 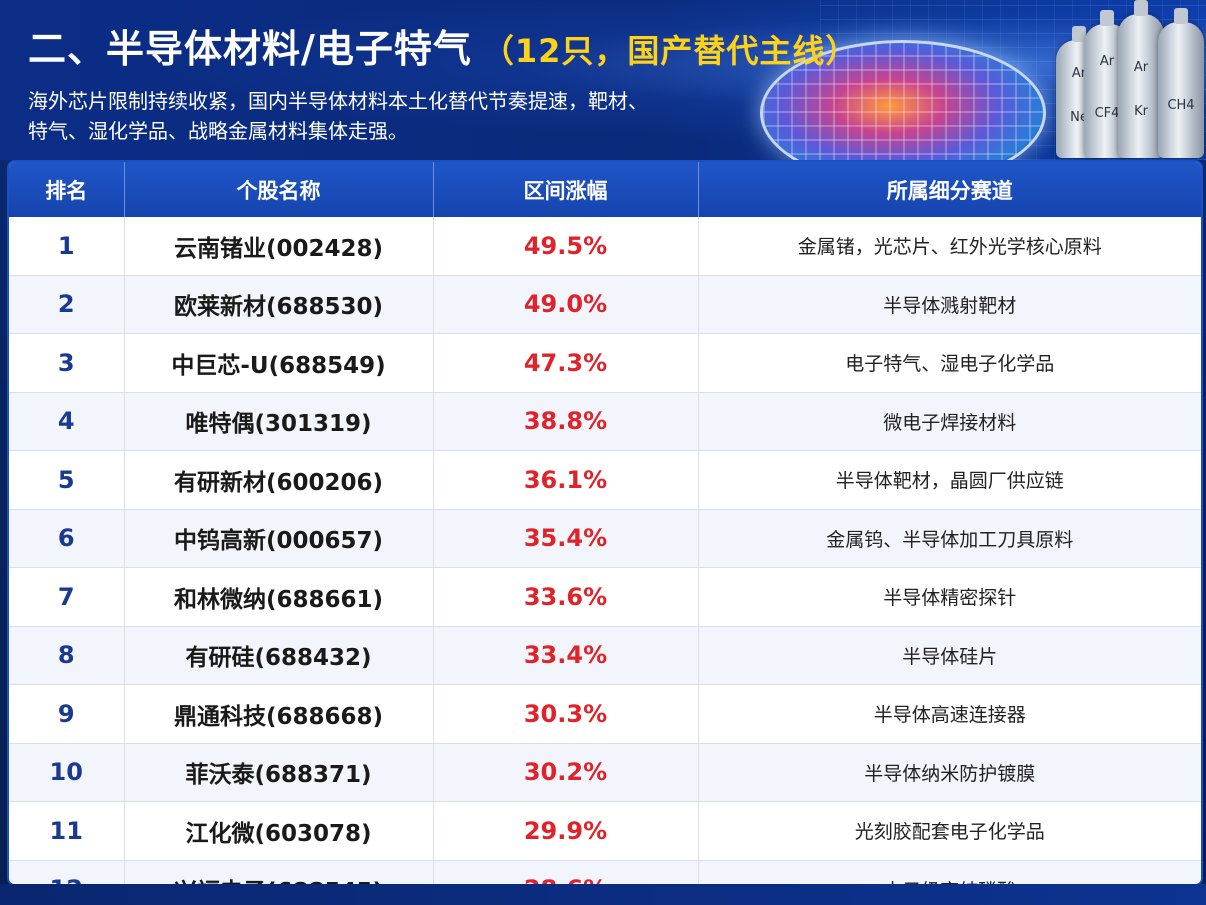 I want to click on title-main: 二、半导体材料/电子特气, so click(x=250, y=49).